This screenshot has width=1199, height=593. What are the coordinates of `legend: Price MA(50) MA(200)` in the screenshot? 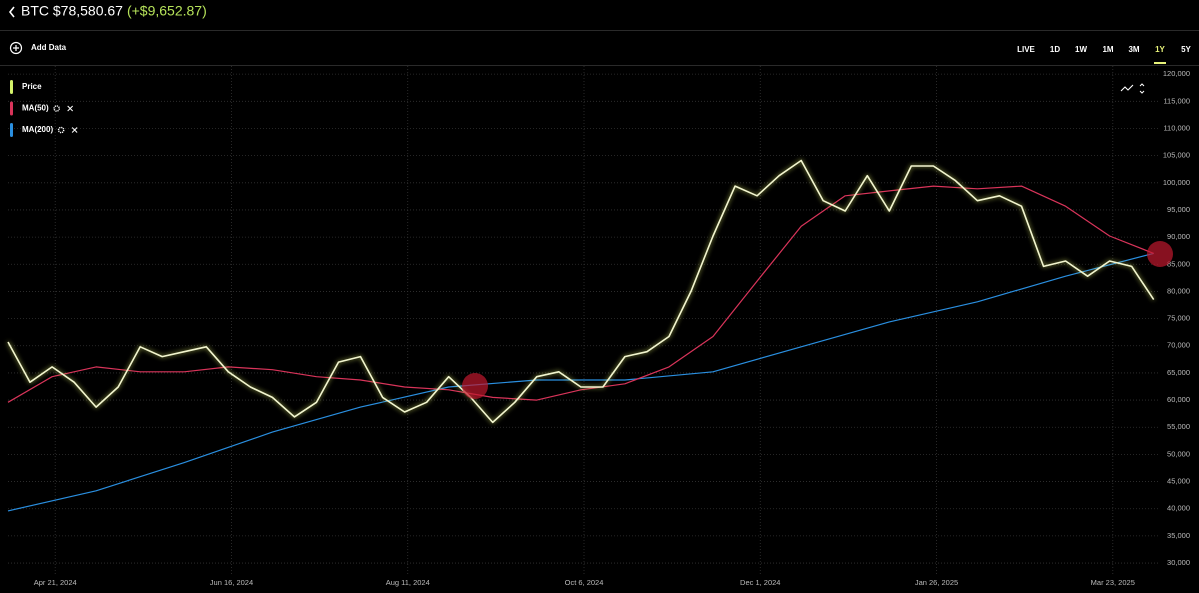 It's located at (44, 108).